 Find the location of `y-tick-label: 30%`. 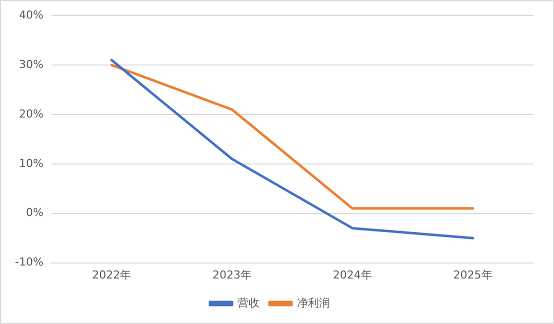

y-tick-label: 30% is located at coordinates (31, 64).